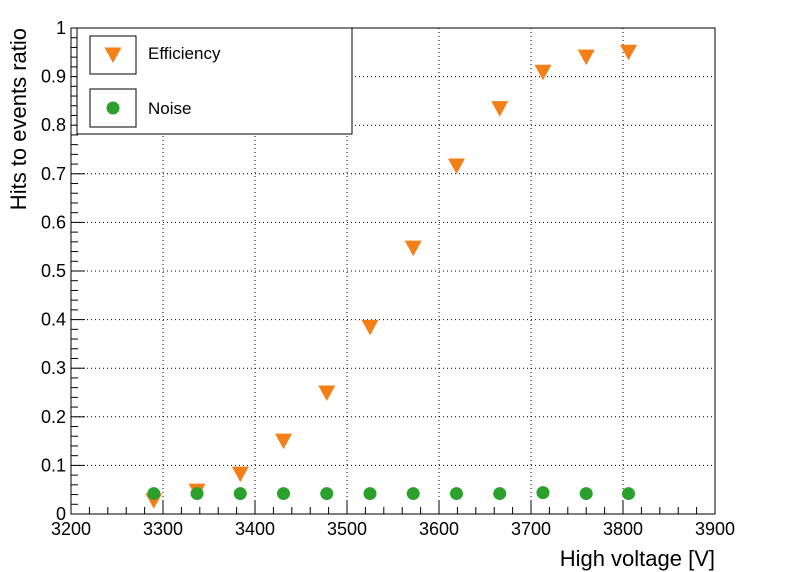 The width and height of the screenshot is (796, 572). I want to click on legend-swatch-noise, so click(113, 108).